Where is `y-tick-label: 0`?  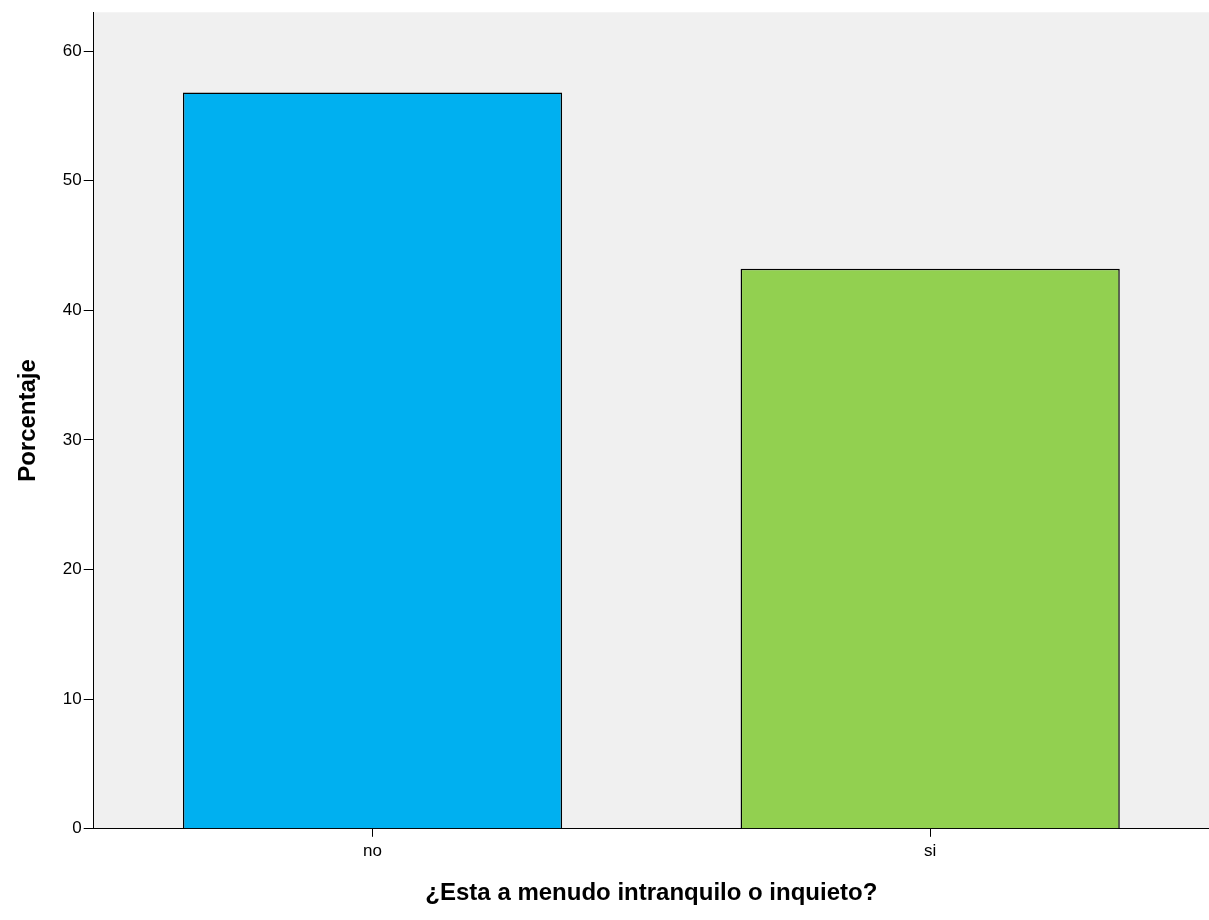 y-tick-label: 0 is located at coordinates (77, 828).